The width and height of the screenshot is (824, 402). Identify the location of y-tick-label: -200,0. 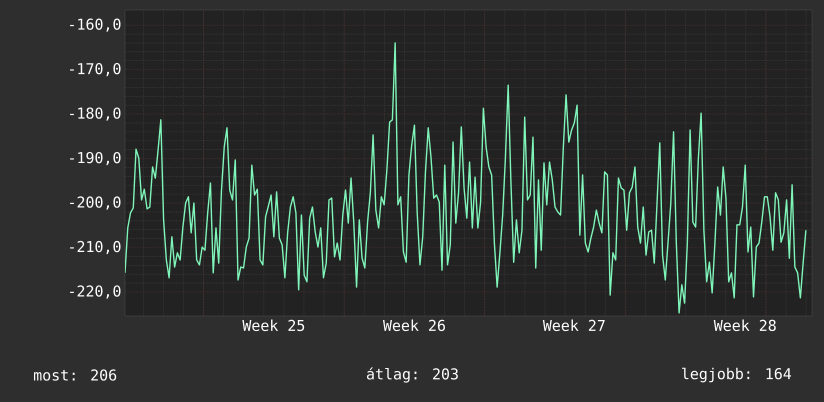
(95, 203).